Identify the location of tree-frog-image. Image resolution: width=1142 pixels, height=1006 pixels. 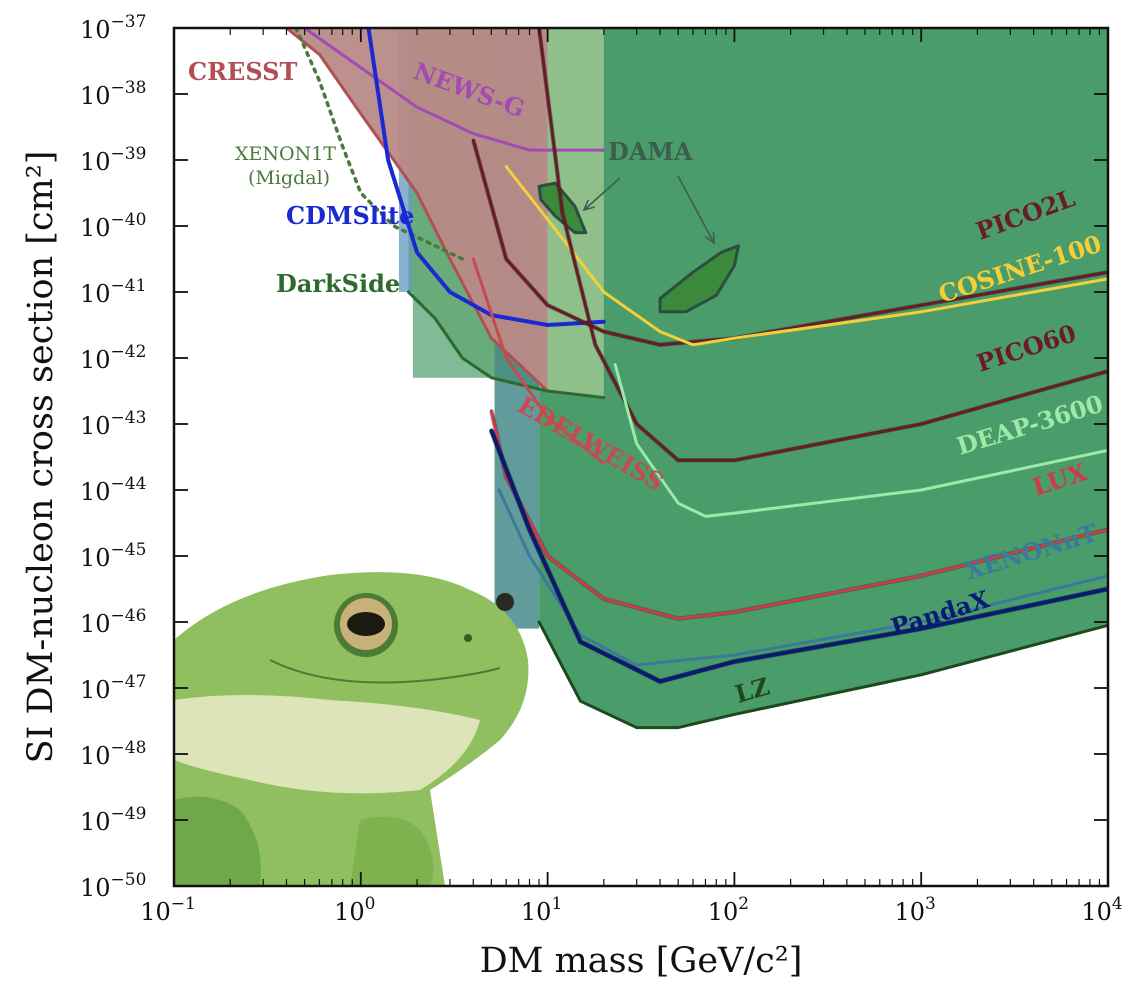
(351, 729).